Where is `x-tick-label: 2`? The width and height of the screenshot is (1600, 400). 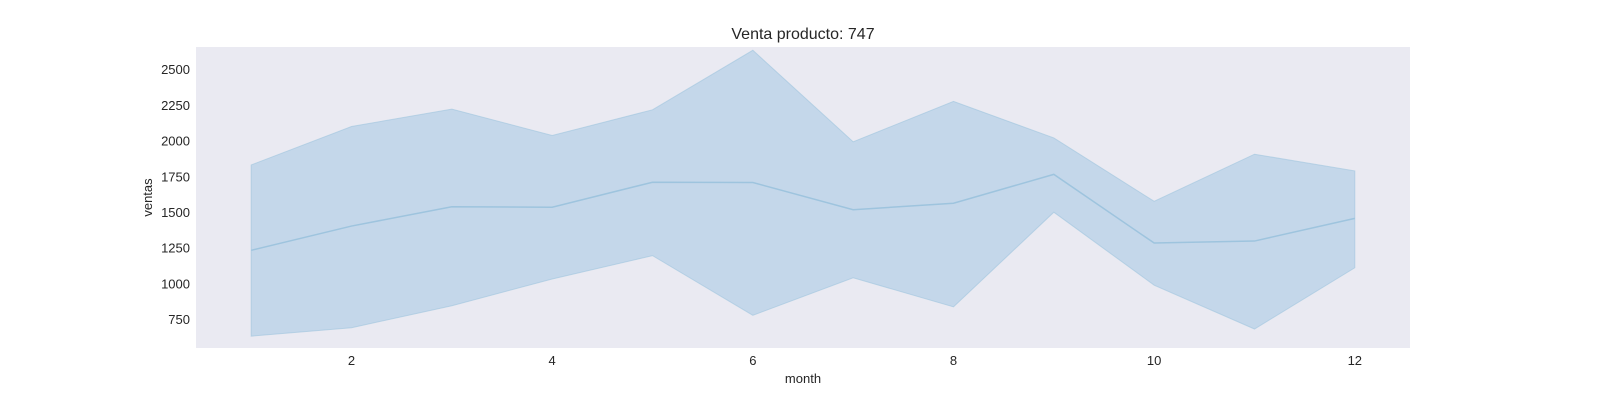 x-tick-label: 2 is located at coordinates (351, 360).